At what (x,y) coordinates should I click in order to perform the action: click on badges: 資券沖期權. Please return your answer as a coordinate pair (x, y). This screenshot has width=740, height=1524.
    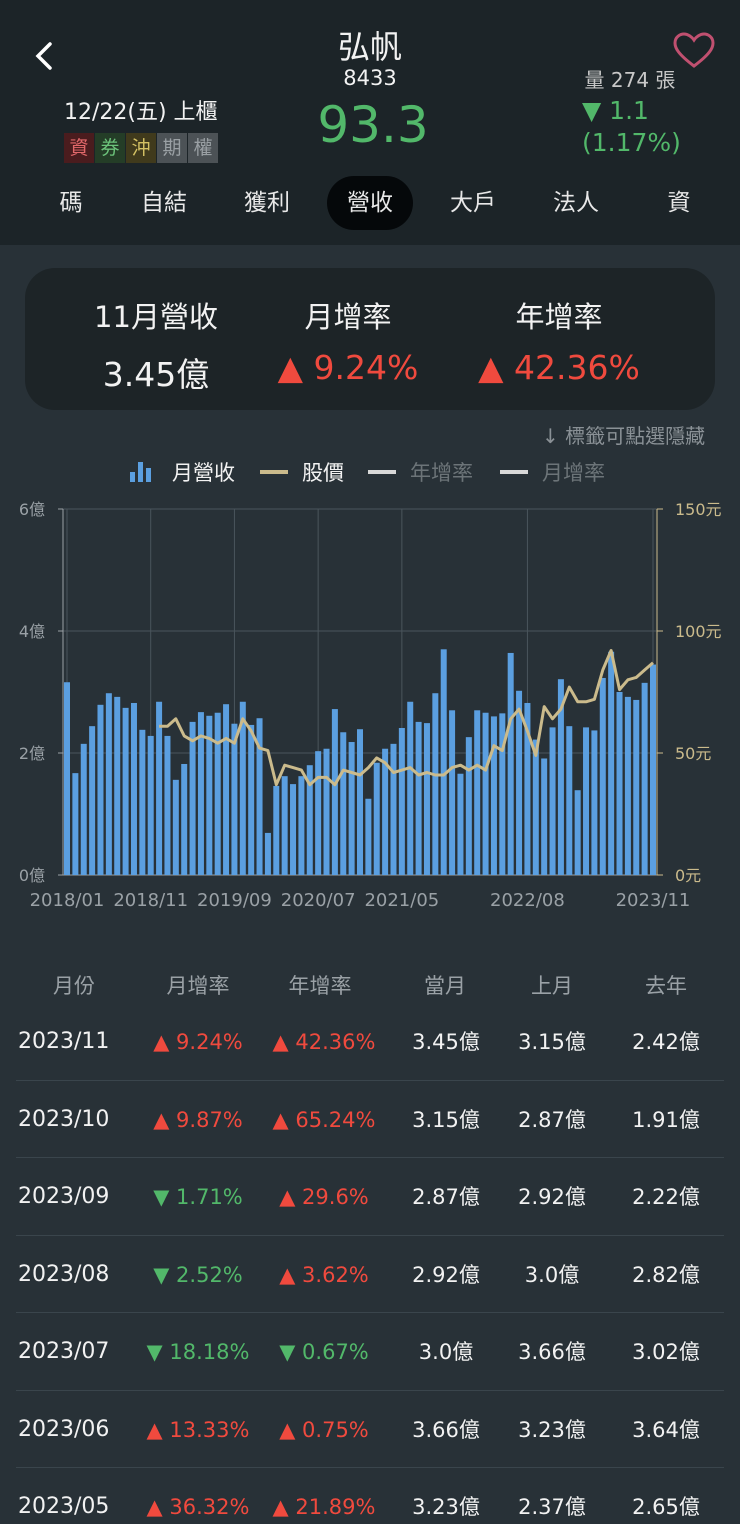
    Looking at the image, I should click on (141, 148).